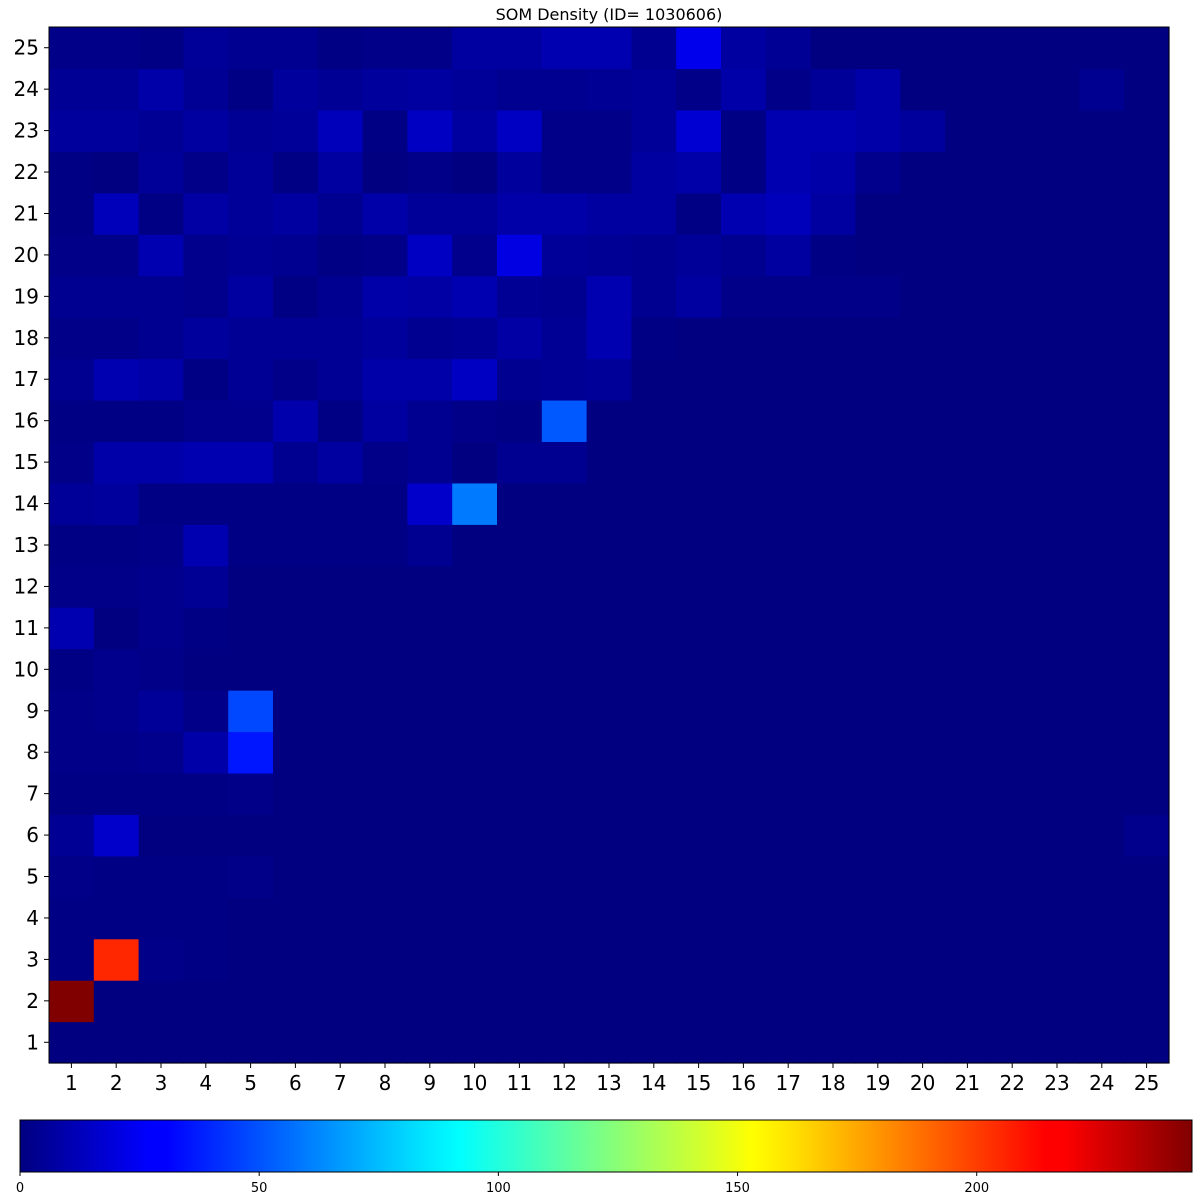  What do you see at coordinates (340, 1083) in the screenshot?
I see `x-tick-label: 7` at bounding box center [340, 1083].